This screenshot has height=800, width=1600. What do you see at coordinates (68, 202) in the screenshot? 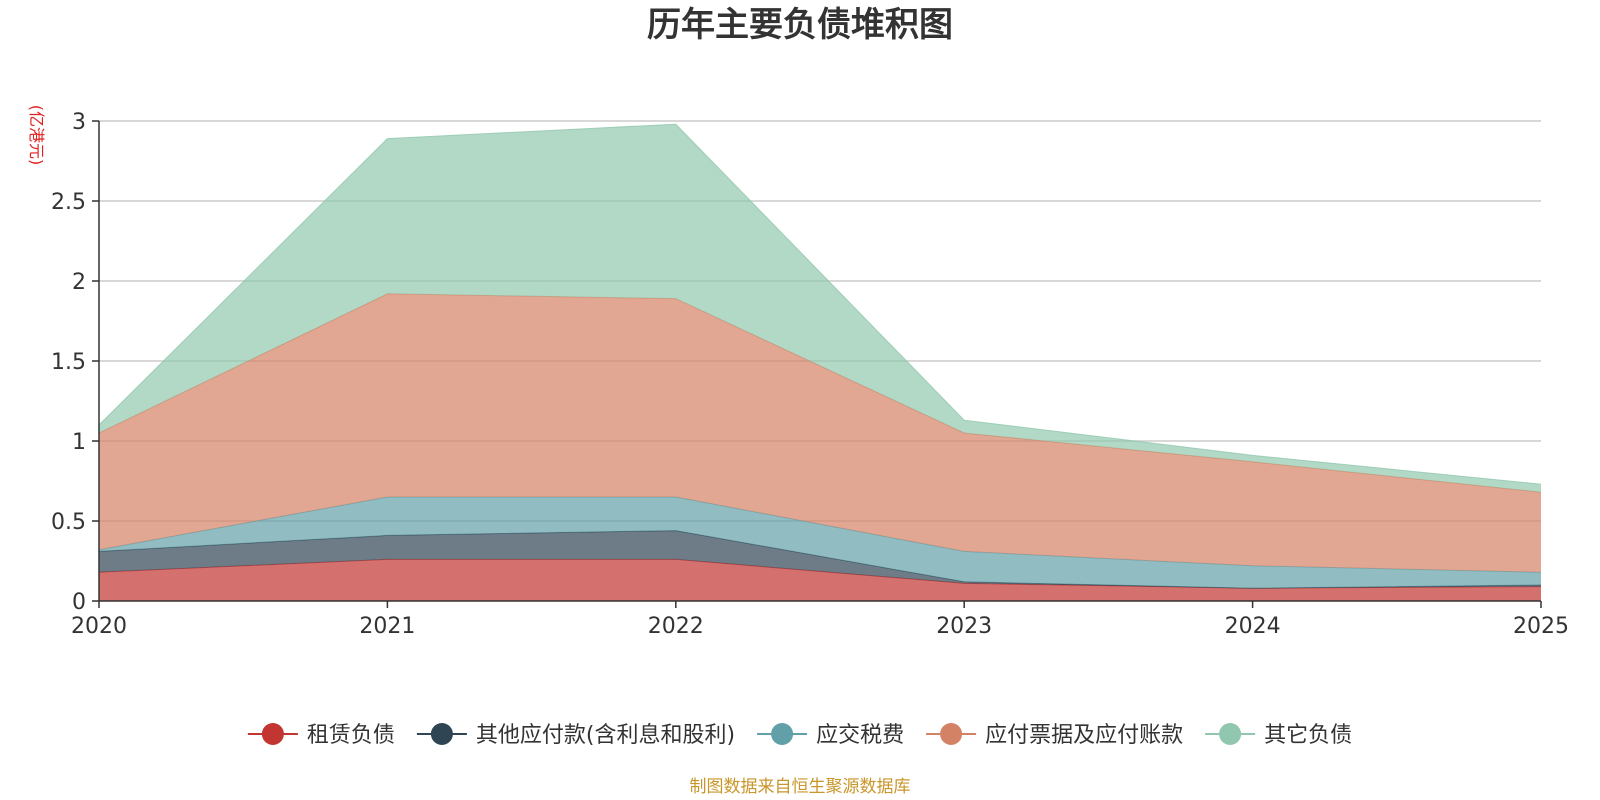
I see `y-tick-label: 2.5` at bounding box center [68, 202].